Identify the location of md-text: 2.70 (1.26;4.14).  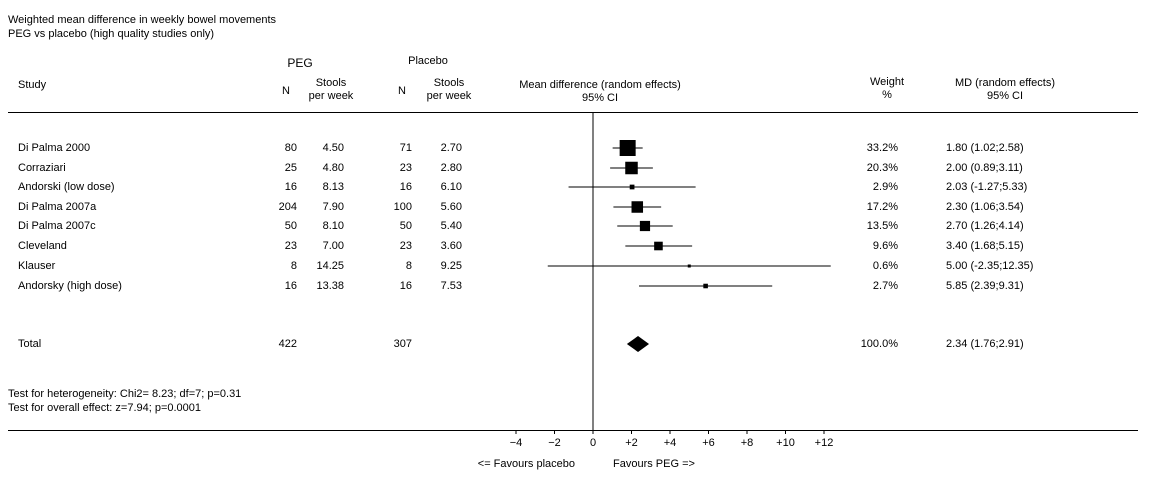
(985, 226).